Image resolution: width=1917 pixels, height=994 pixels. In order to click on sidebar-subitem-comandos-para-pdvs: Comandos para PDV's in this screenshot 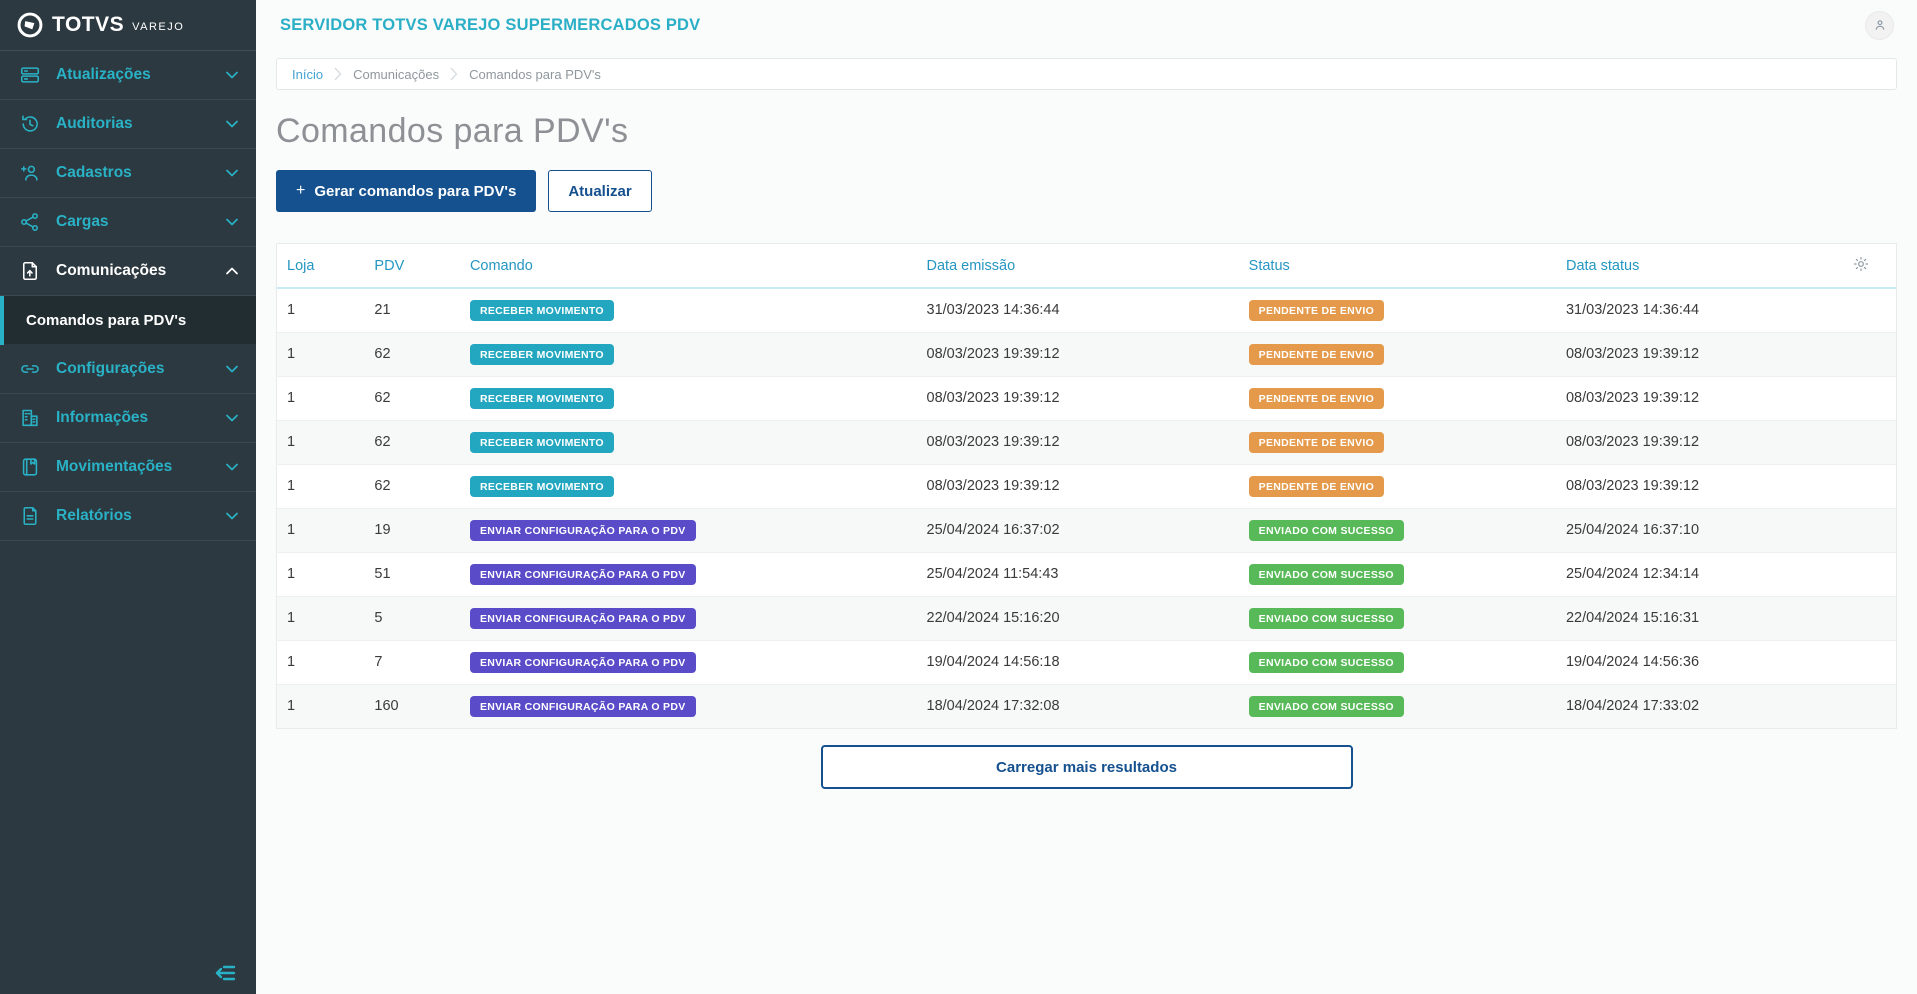, I will do `click(130, 320)`.